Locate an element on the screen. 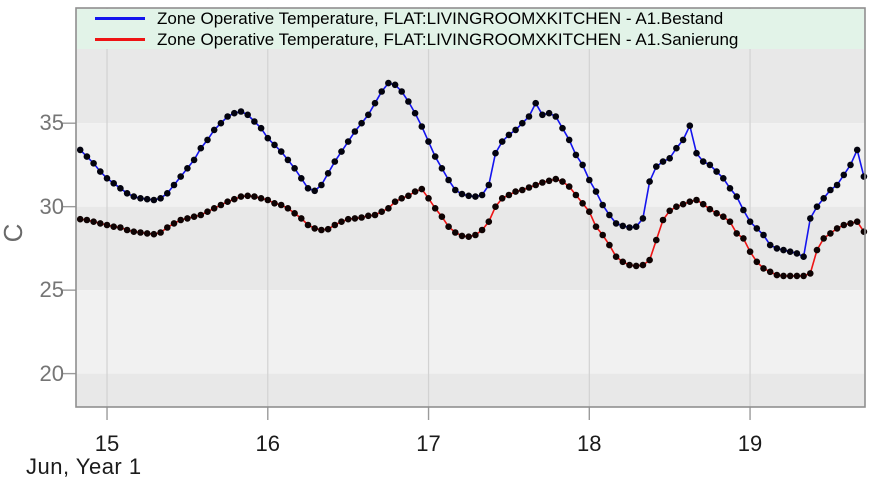  panel-band is located at coordinates (470, 390).